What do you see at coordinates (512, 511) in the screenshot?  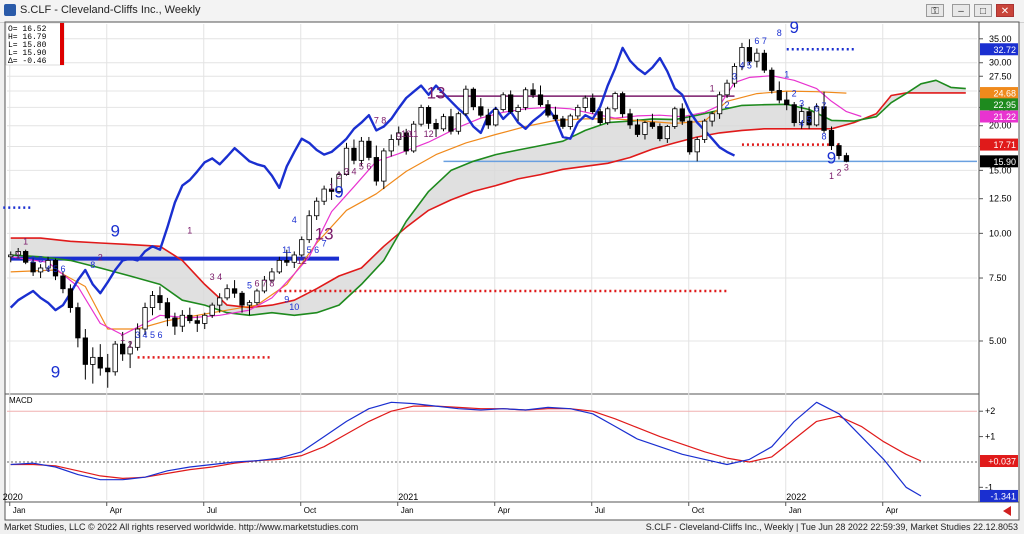 I see `time-axis` at bounding box center [512, 511].